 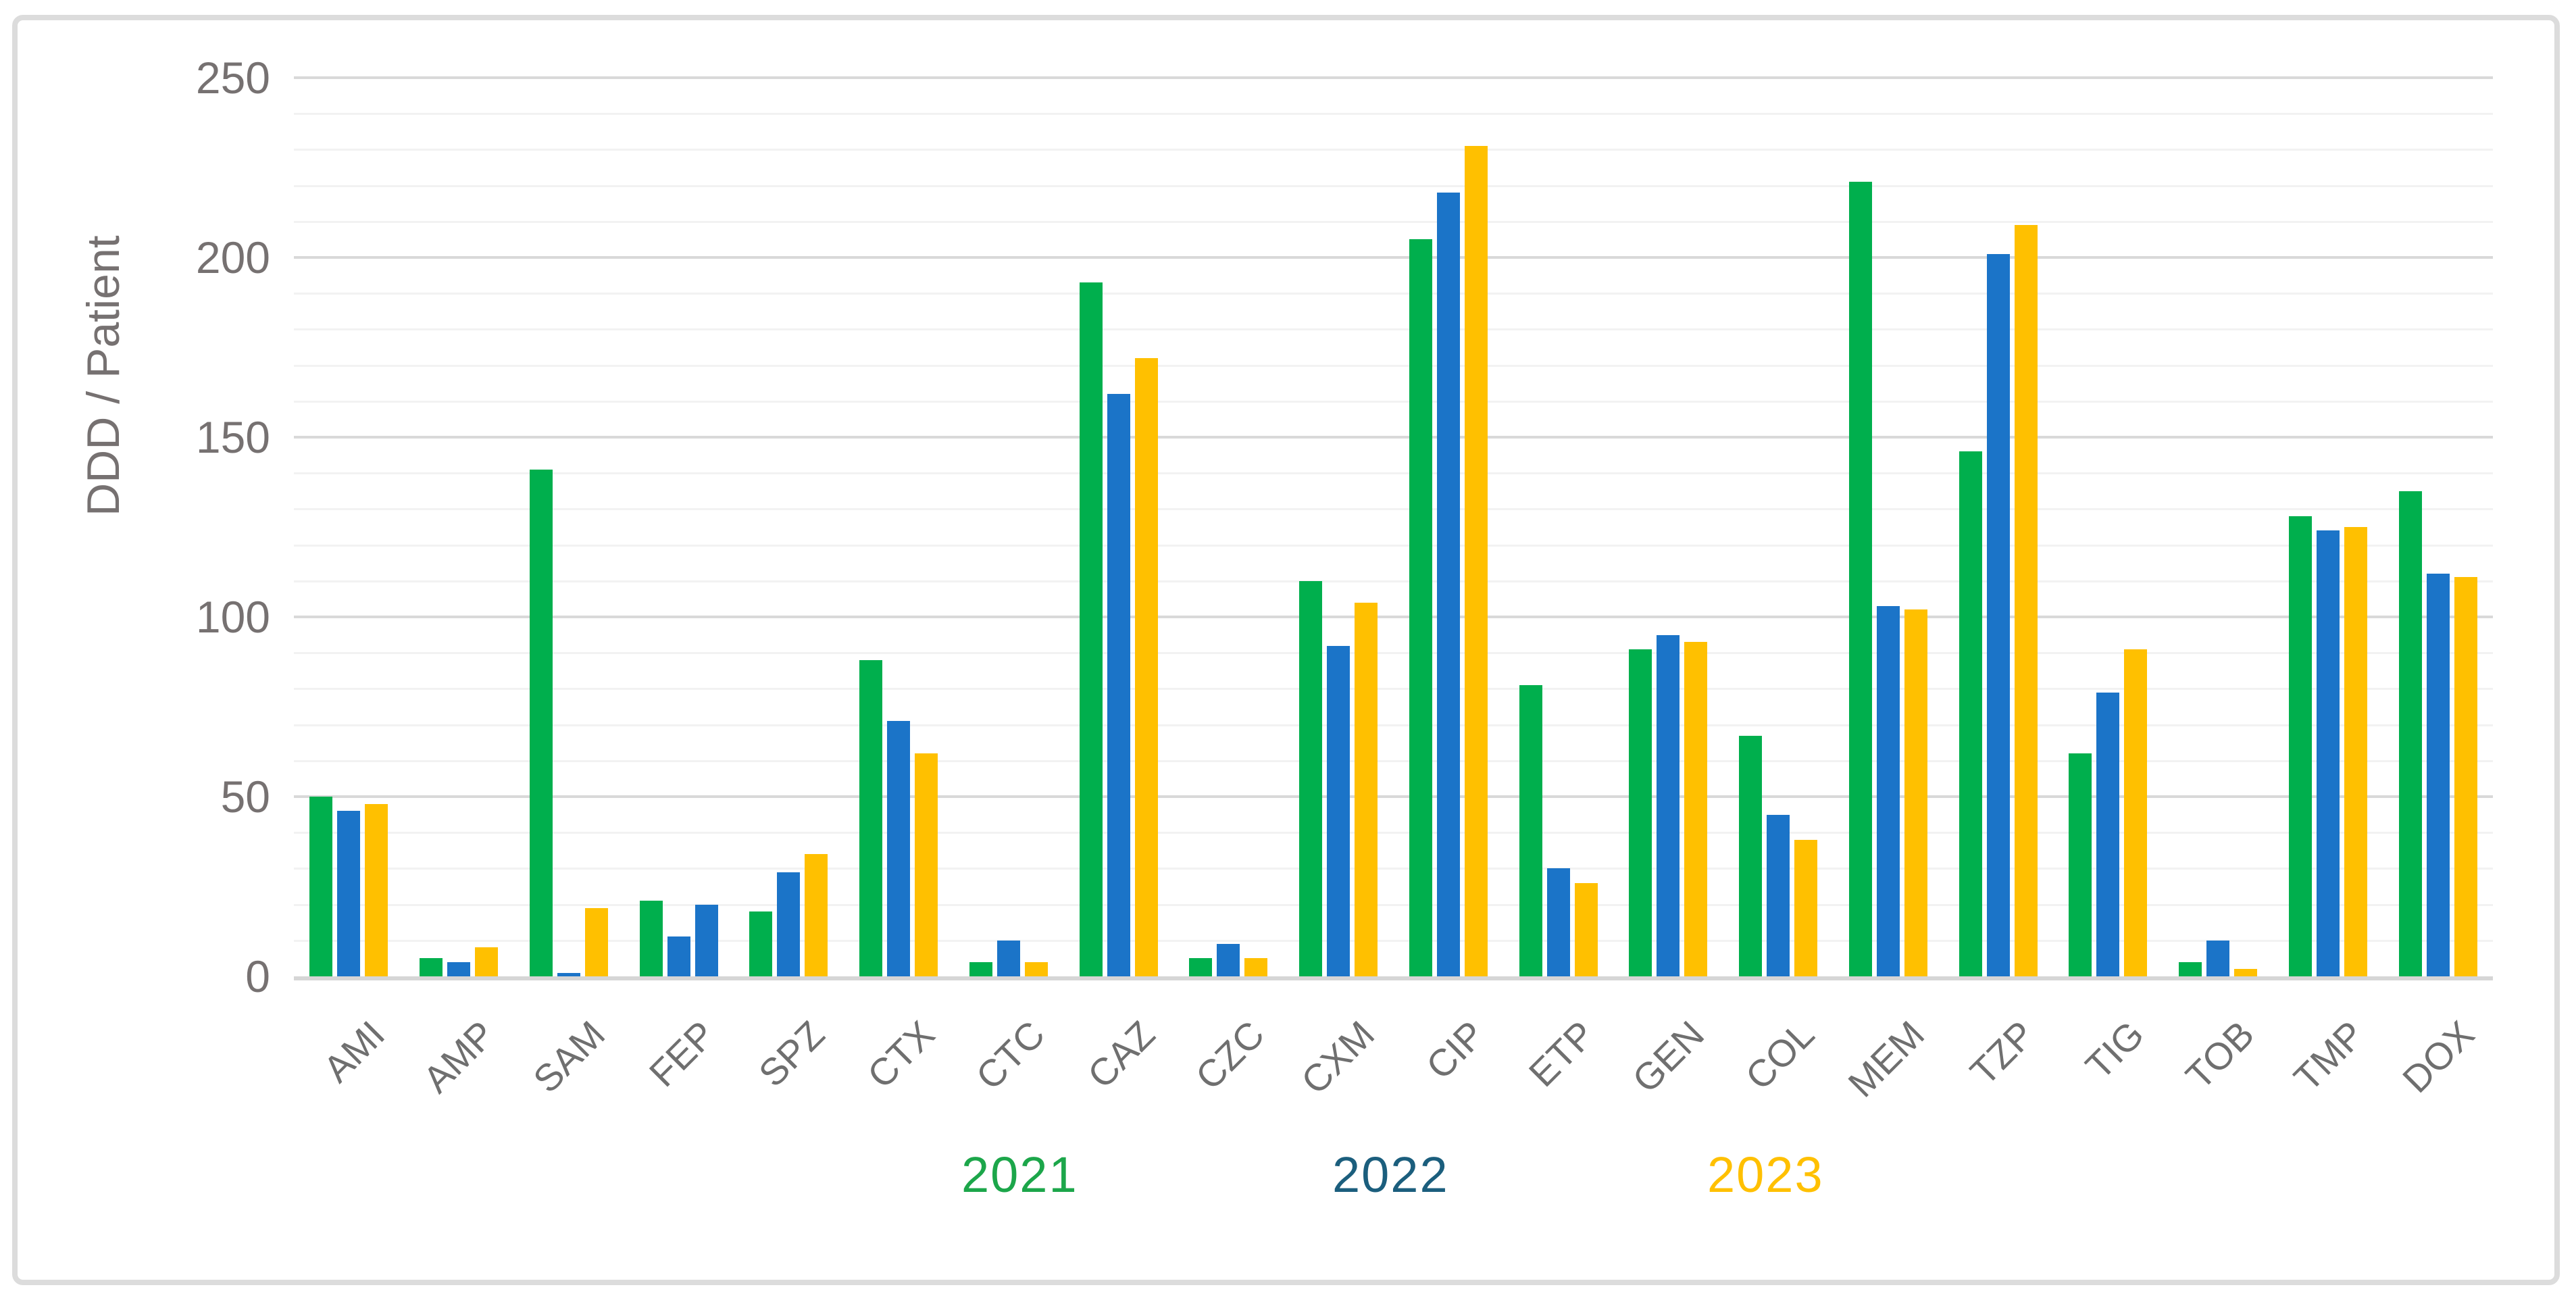 I want to click on bar-SAM-2023, so click(x=596, y=941).